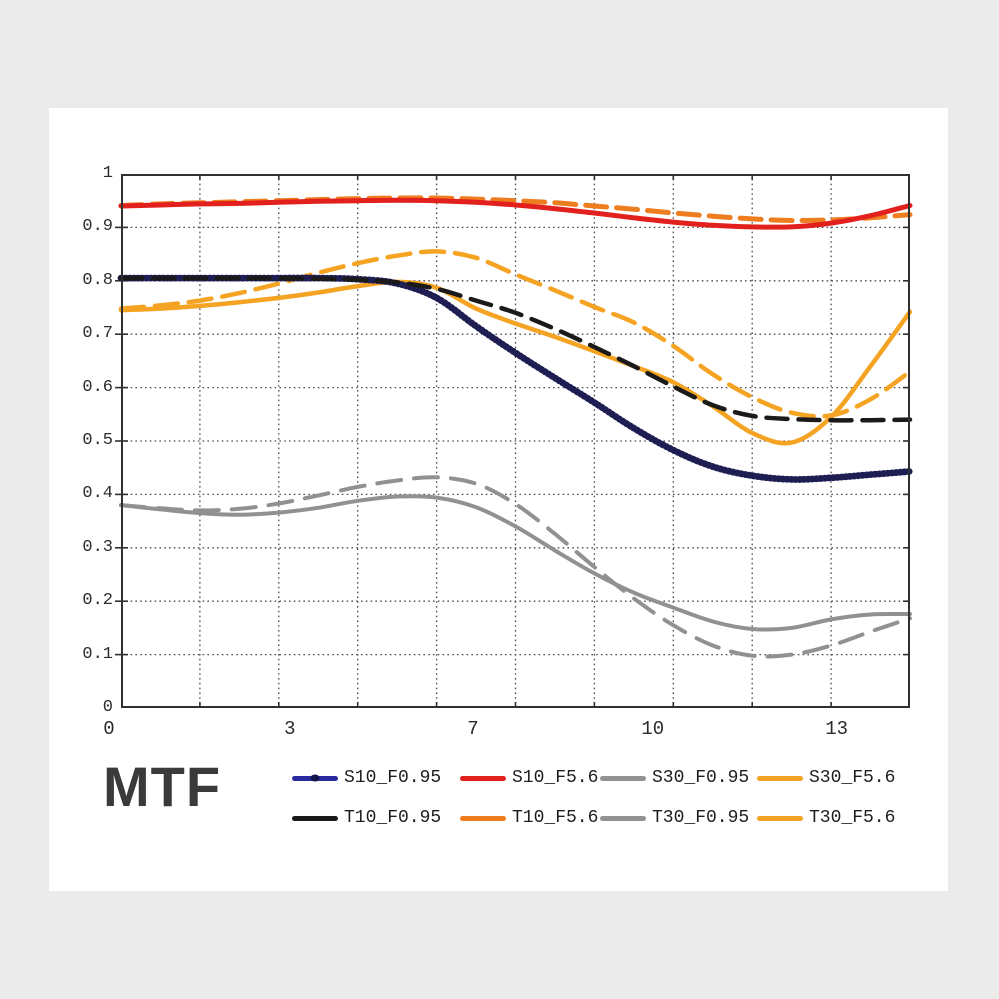 The height and width of the screenshot is (999, 999). I want to click on x-tick-label: 0, so click(109, 729).